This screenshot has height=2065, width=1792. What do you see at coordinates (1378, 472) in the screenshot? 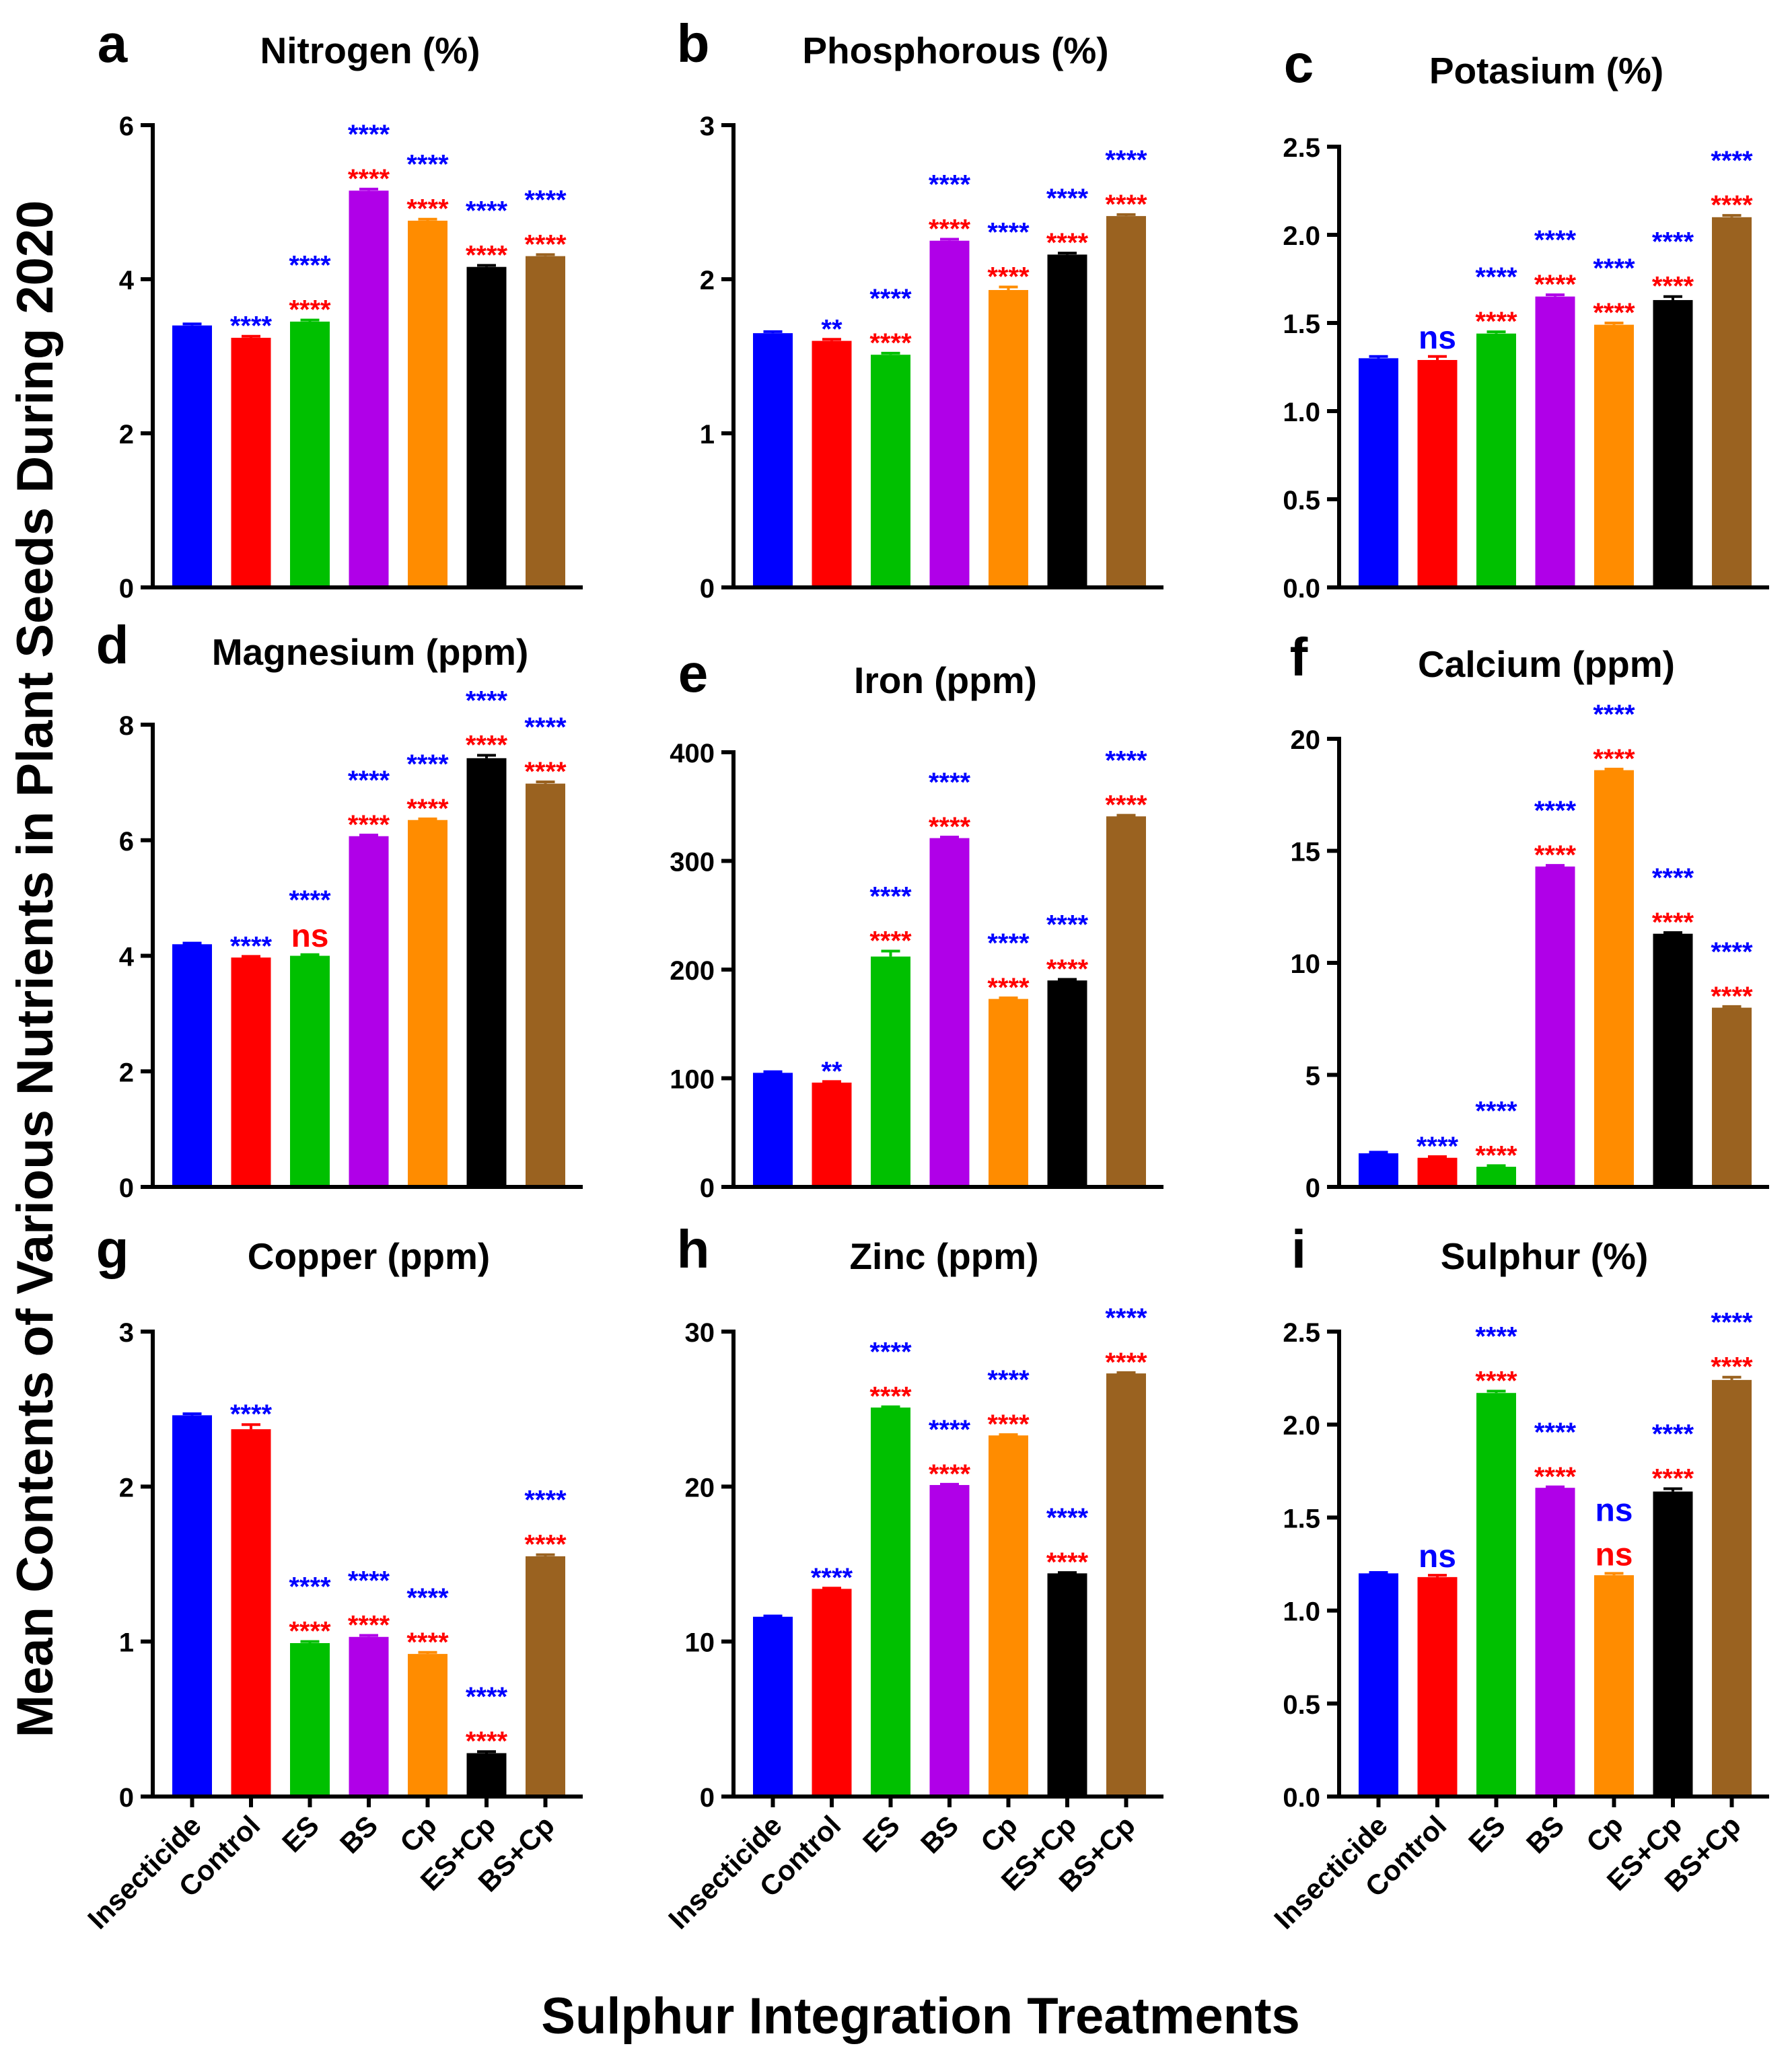
I see `bar-c-Insecticide` at bounding box center [1378, 472].